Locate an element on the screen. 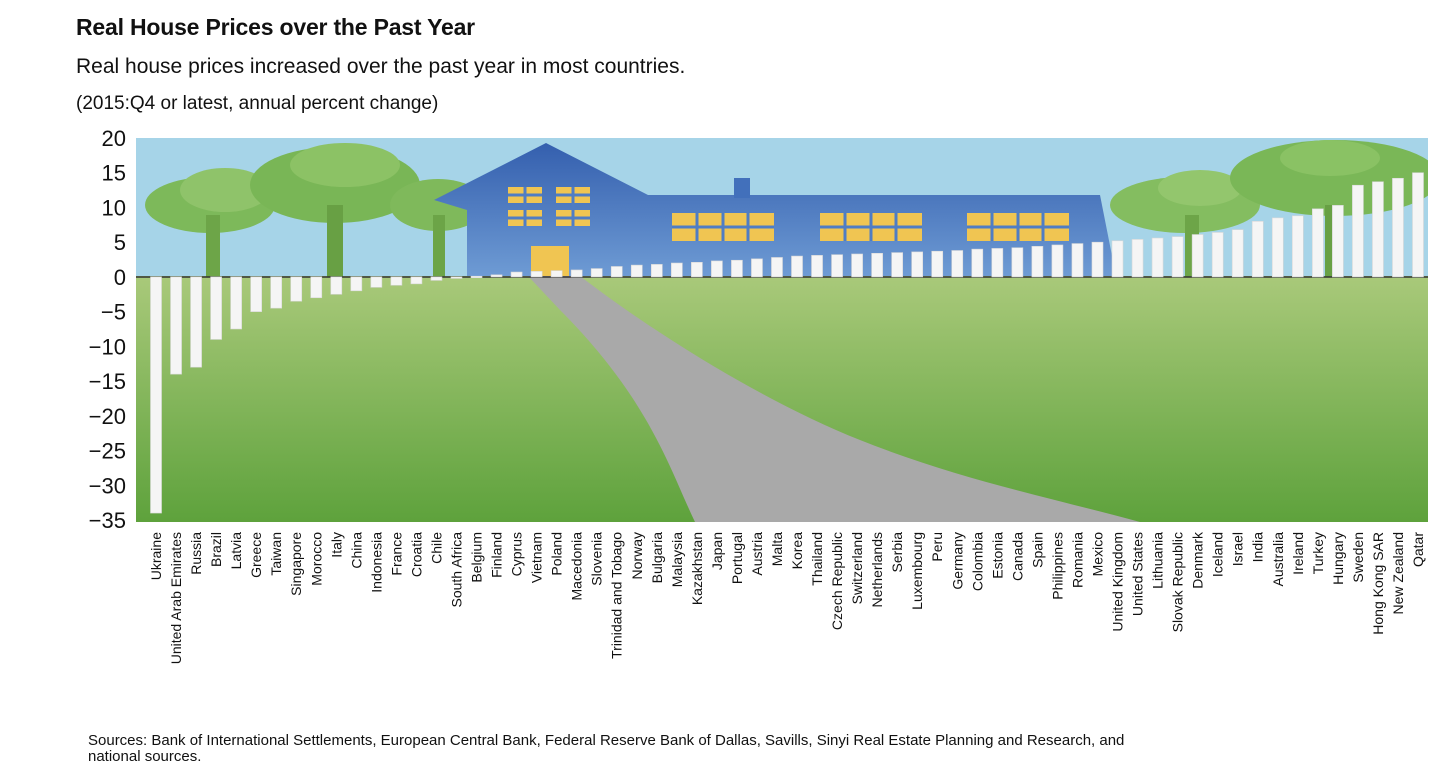  x-tick-label: Croatia is located at coordinates (416, 554).